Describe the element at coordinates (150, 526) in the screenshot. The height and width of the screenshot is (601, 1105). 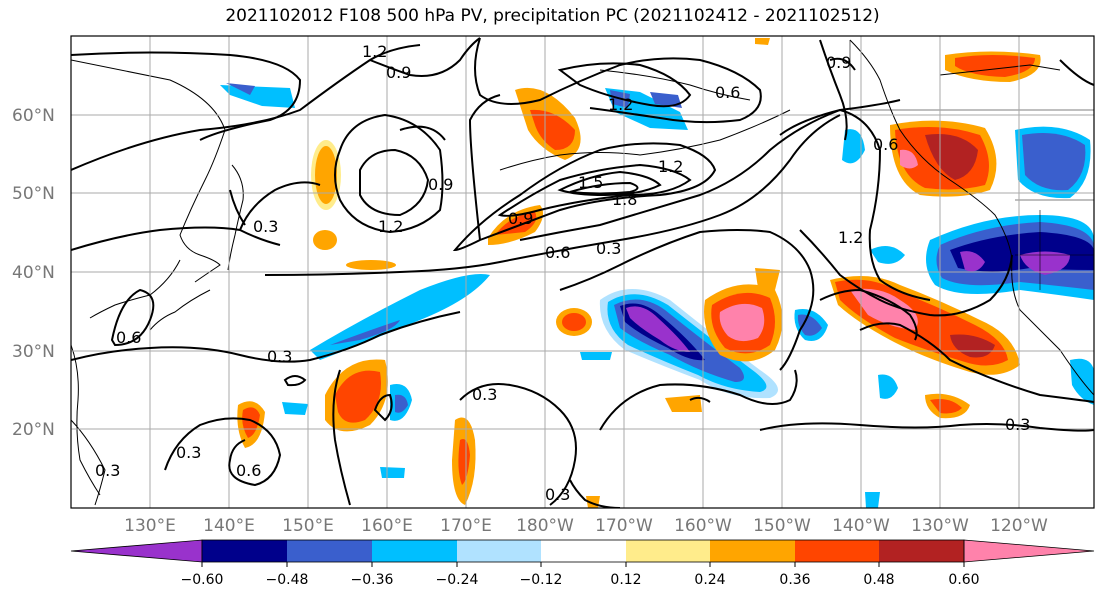
I see `lon-label: 130°E` at that location.